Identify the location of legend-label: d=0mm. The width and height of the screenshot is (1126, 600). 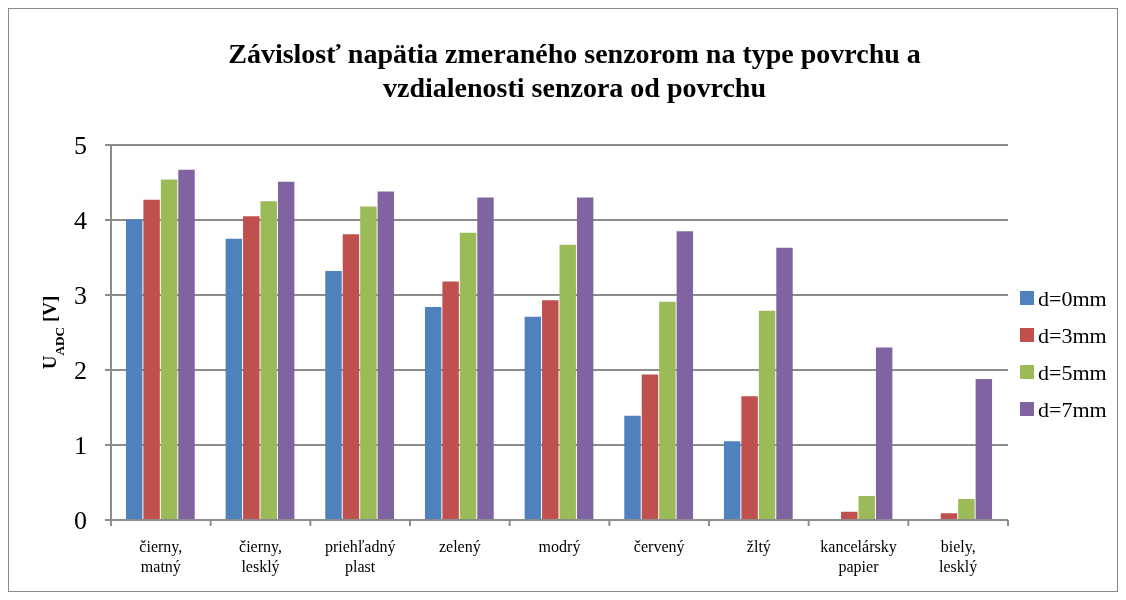
(1072, 298).